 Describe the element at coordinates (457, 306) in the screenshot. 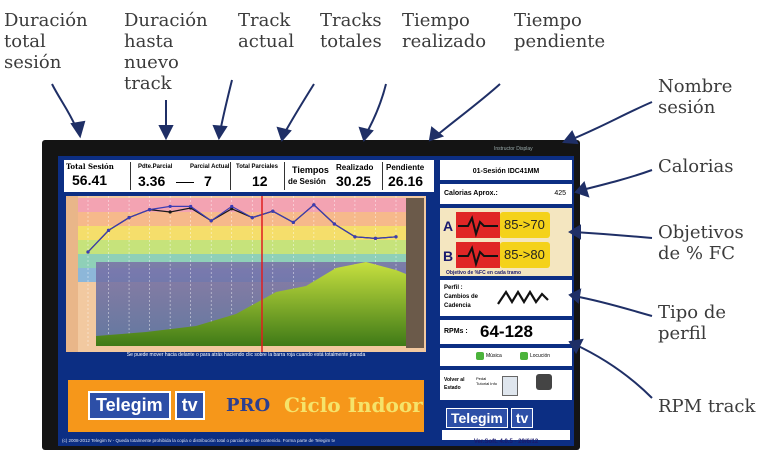

I see `perfil-label-3: Cadencia` at that location.